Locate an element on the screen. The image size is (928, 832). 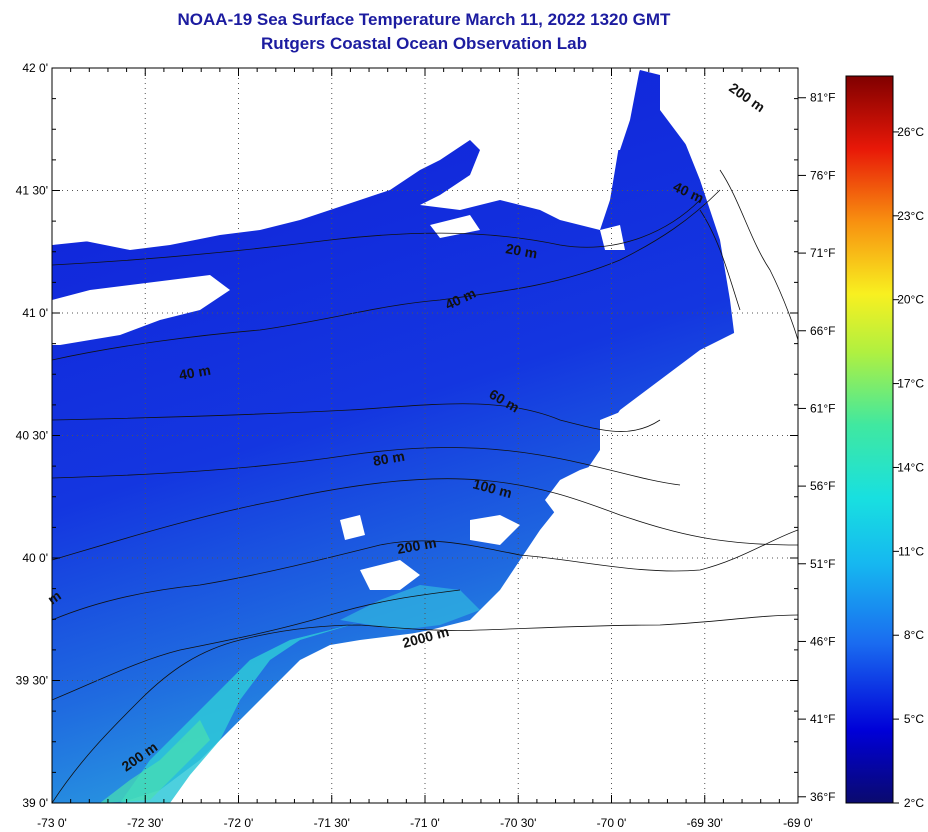
latitude-label: 41 0' is located at coordinates (35, 313).